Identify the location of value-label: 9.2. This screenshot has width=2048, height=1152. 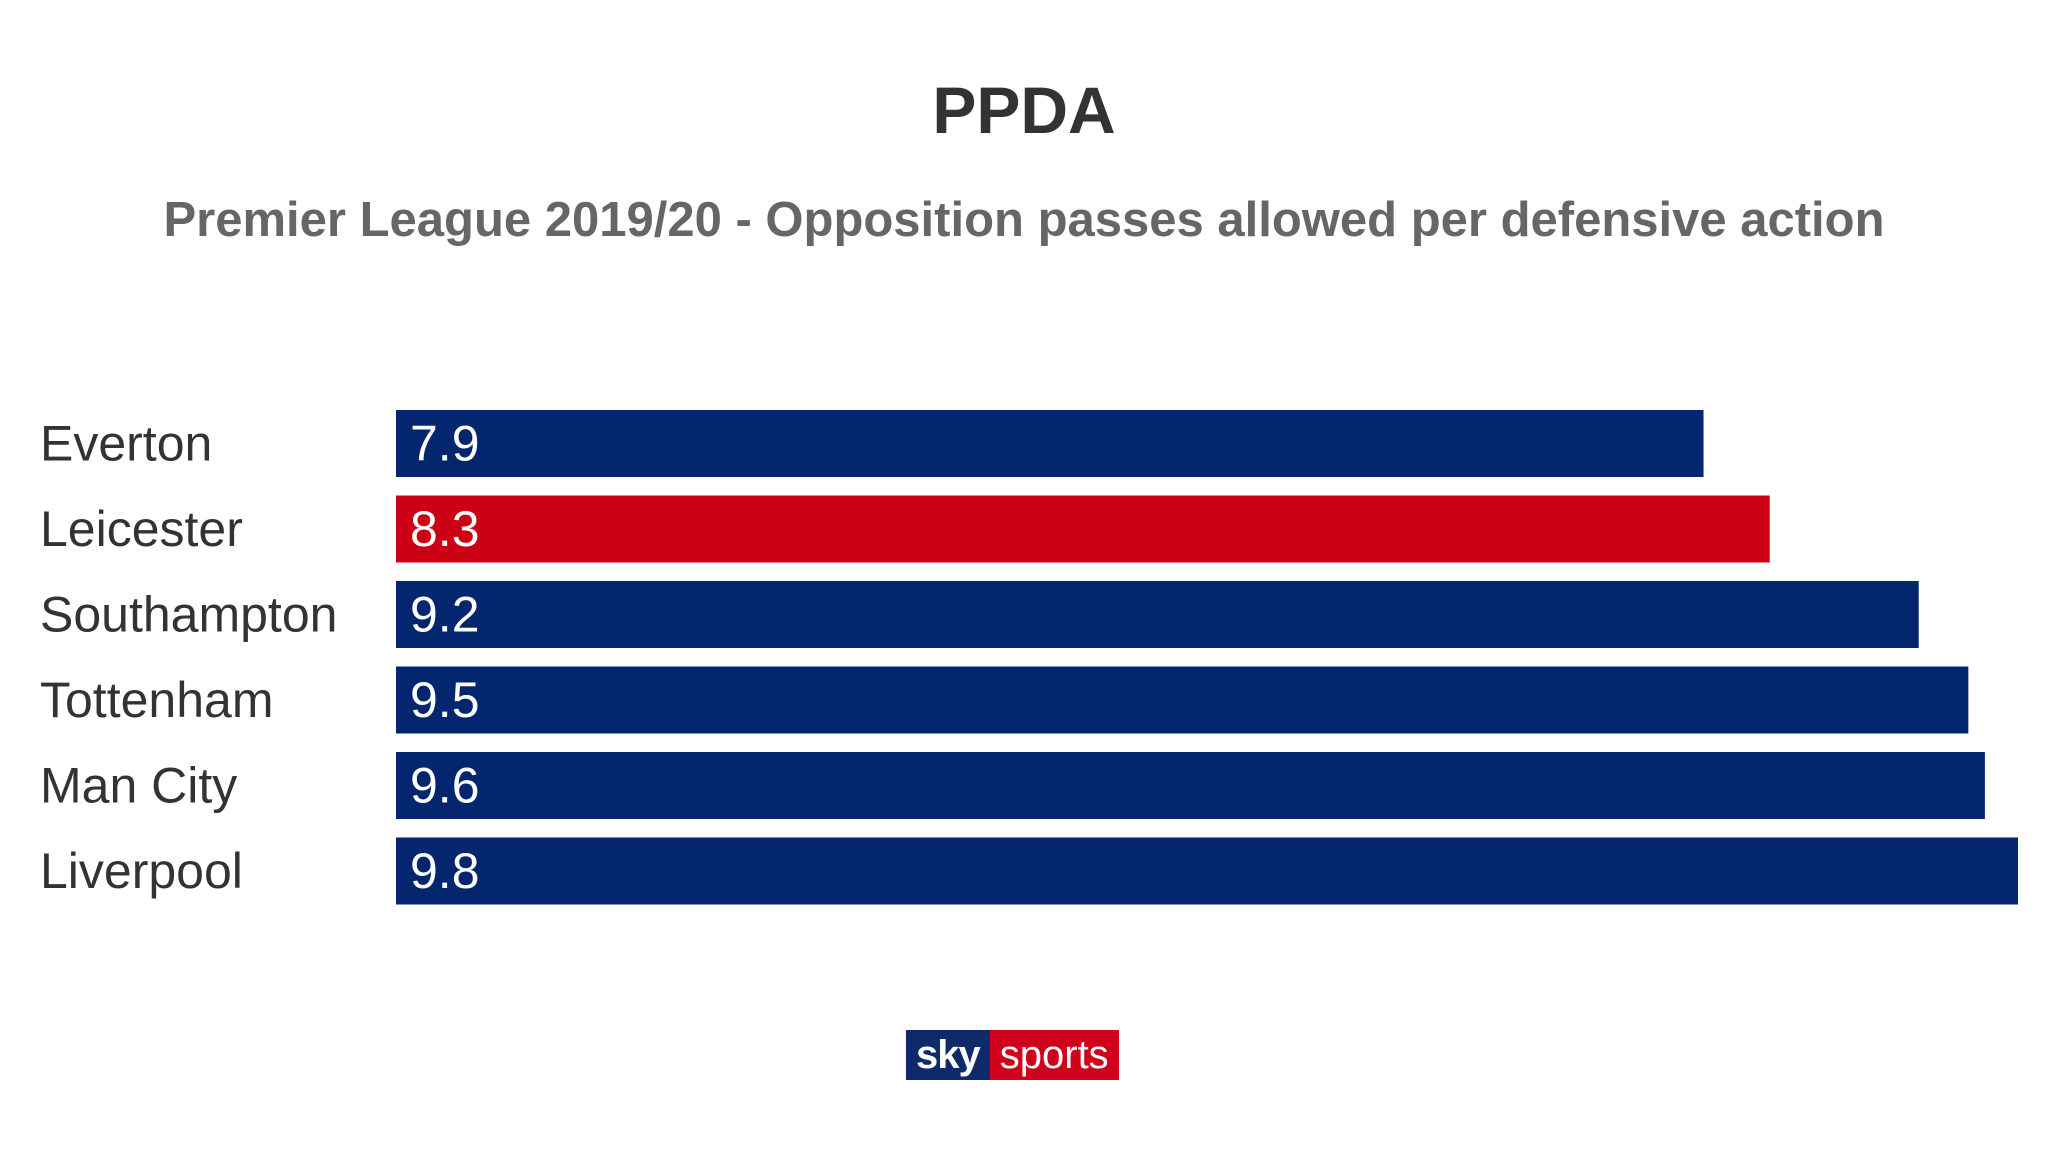
(445, 615).